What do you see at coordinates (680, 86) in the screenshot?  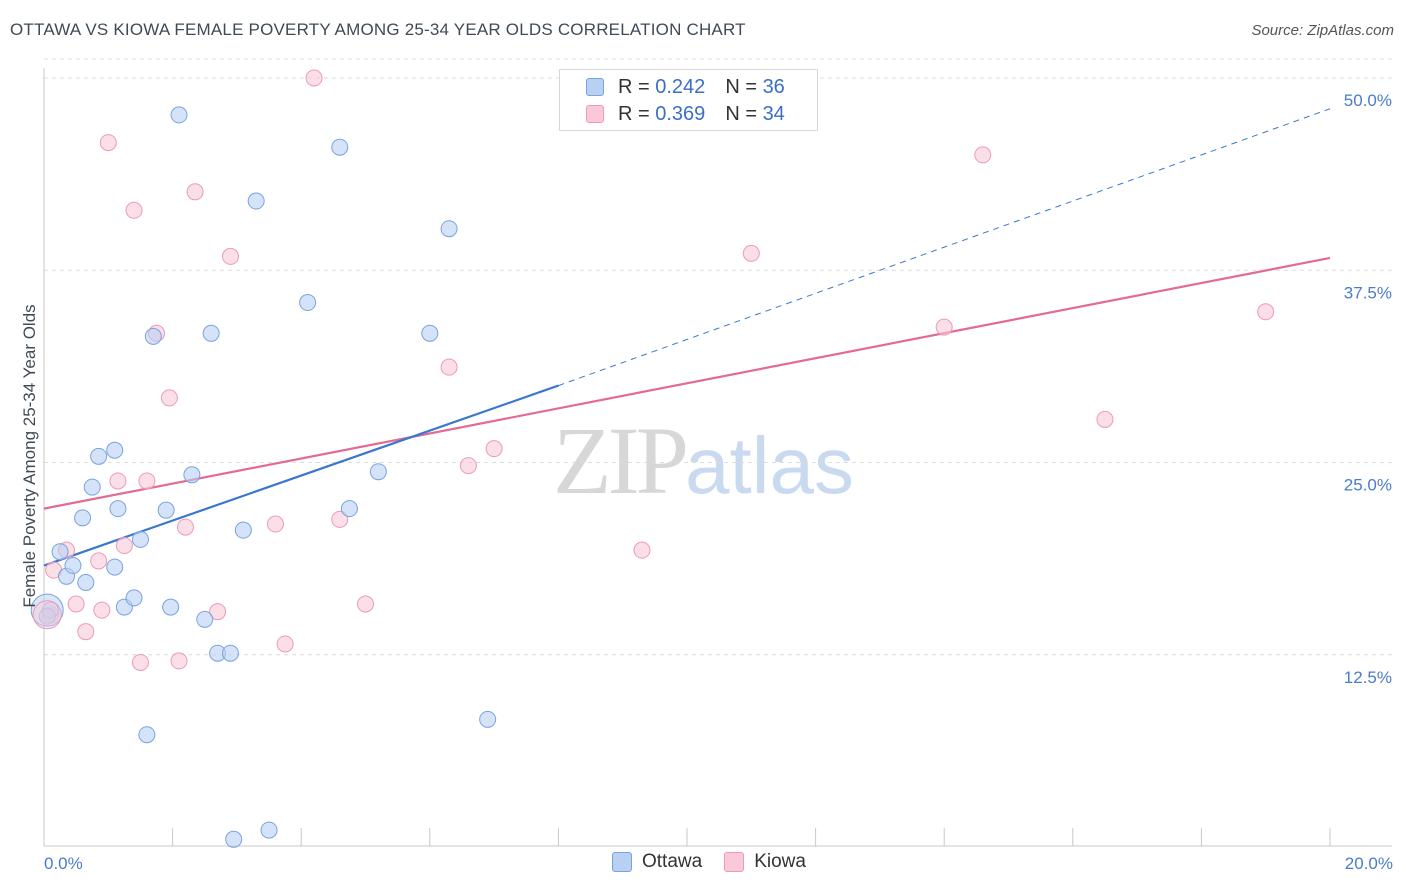 I see `ottawa-r-value: 0.242` at bounding box center [680, 86].